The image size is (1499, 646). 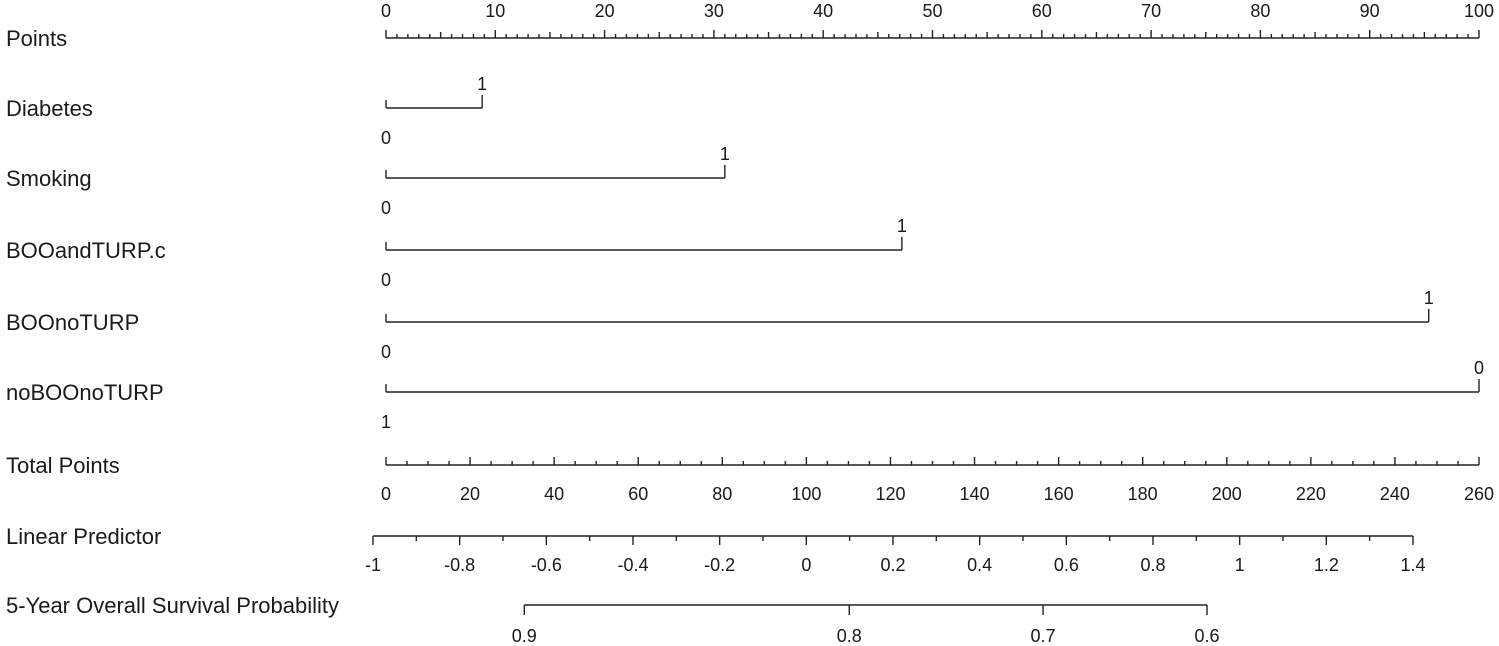 What do you see at coordinates (1395, 494) in the screenshot?
I see `total-points-tick-label: 240` at bounding box center [1395, 494].